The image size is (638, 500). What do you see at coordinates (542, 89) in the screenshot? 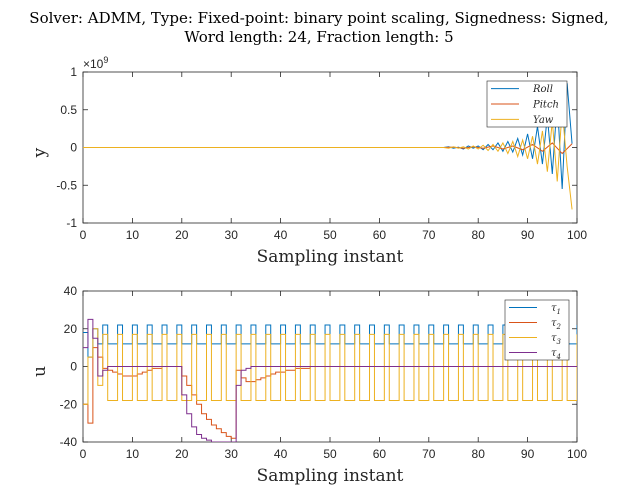
I see `legend-entry: Roll` at bounding box center [542, 89].